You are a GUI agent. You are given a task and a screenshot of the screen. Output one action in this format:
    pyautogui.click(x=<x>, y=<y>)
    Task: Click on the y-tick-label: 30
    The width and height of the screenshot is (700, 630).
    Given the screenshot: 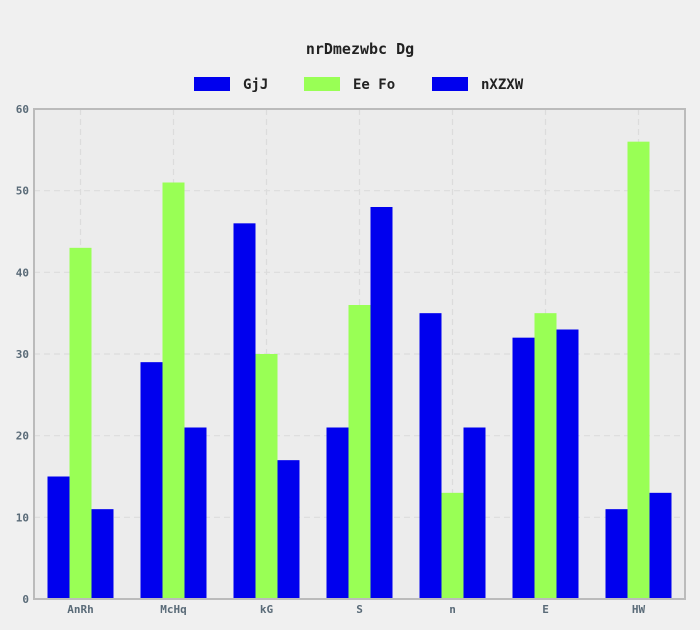 What is the action you would take?
    pyautogui.click(x=22, y=354)
    